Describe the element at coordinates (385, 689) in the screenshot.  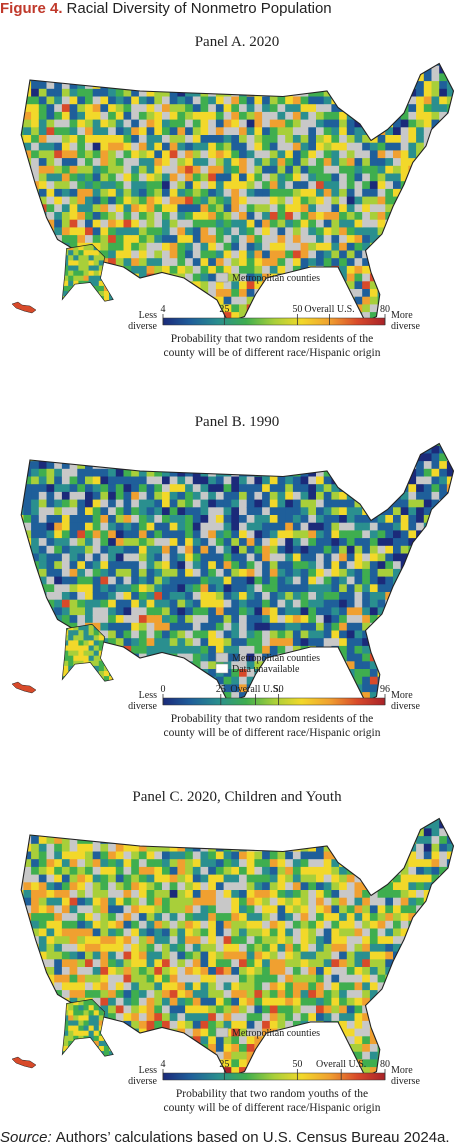
I see `scale-tick-label: 96` at that location.